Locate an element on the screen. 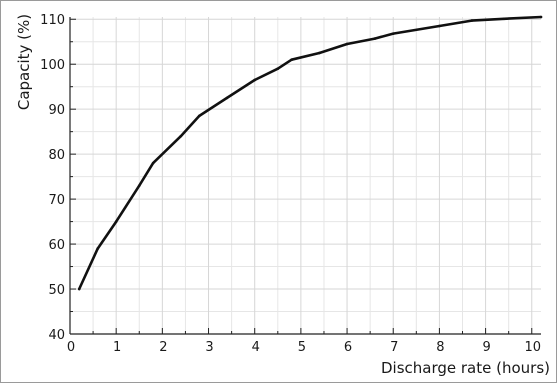 This screenshot has width=557, height=383. x-tick-label: 0 is located at coordinates (71, 347).